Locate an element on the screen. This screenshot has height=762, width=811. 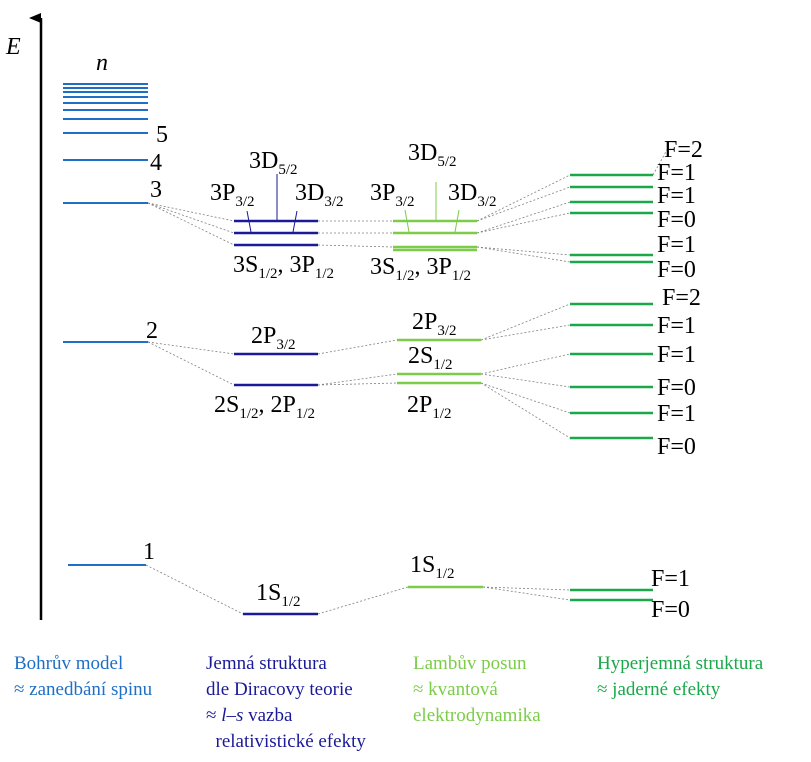
bohr-label-n3: 3 is located at coordinates (156, 190).